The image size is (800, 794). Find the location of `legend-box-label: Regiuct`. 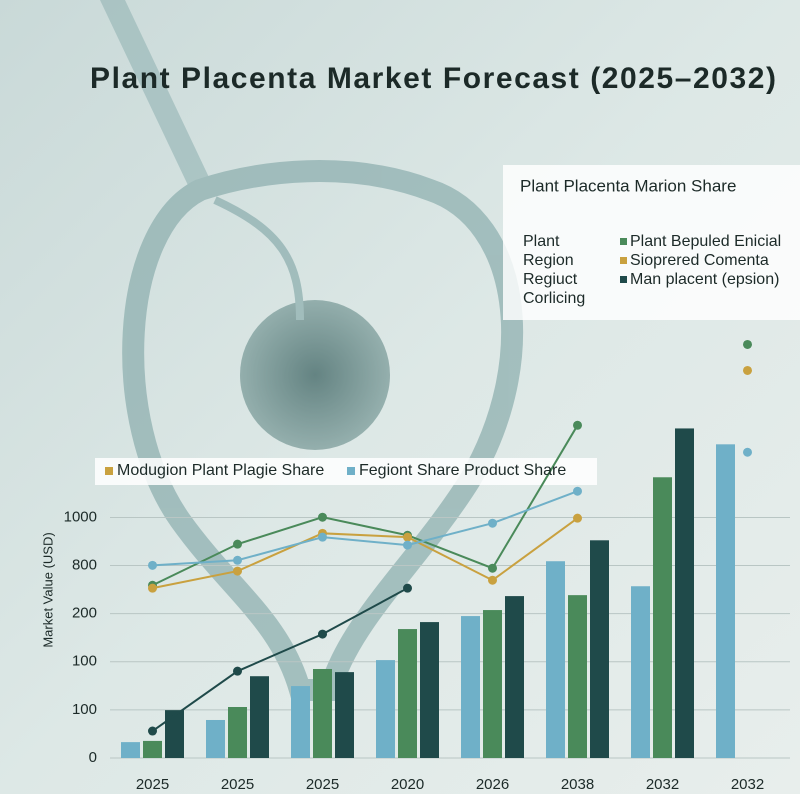

legend-box-label: Regiuct is located at coordinates (550, 279).